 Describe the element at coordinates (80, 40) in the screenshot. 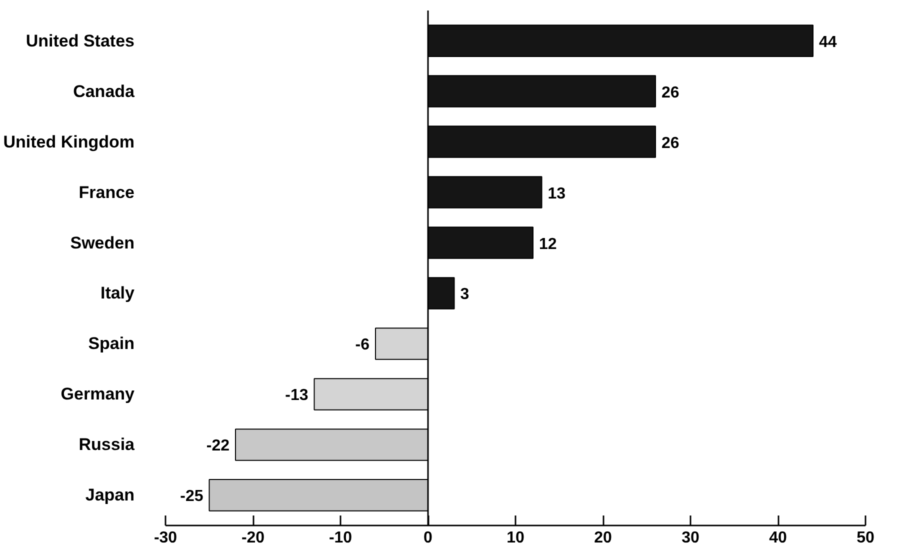

I see `y-tick-label: United States` at that location.